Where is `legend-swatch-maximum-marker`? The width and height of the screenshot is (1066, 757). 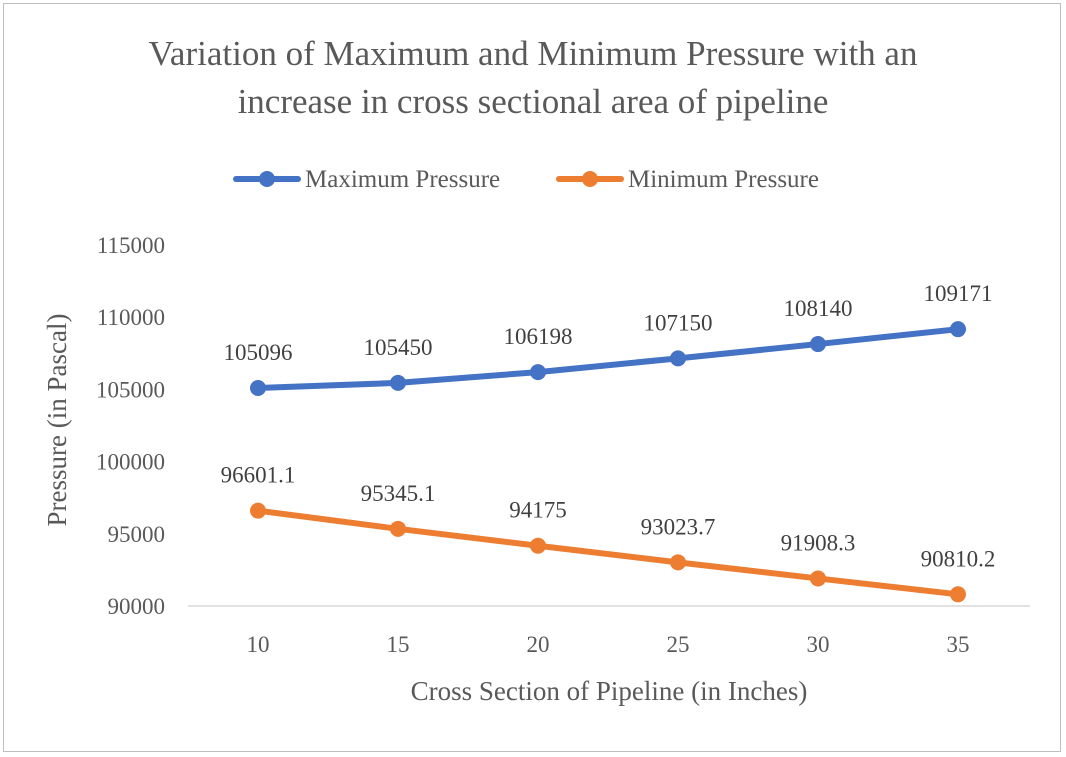
legend-swatch-maximum-marker is located at coordinates (267, 179).